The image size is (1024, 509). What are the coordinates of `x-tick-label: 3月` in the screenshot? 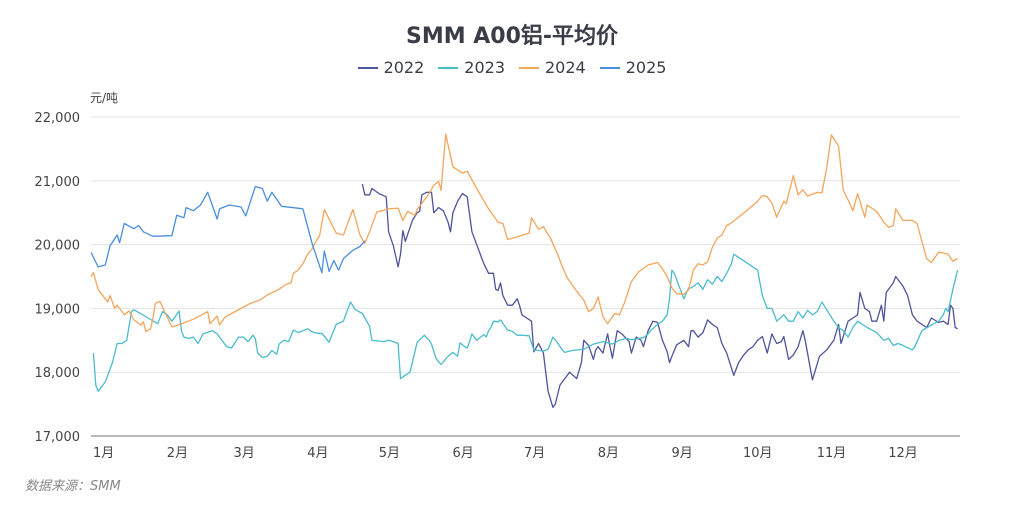 It's located at (243, 453).